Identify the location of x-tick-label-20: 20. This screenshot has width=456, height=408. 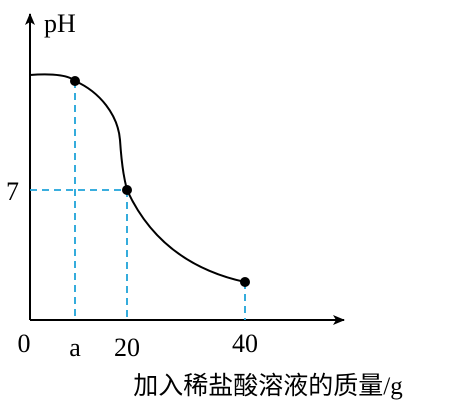
(127, 347).